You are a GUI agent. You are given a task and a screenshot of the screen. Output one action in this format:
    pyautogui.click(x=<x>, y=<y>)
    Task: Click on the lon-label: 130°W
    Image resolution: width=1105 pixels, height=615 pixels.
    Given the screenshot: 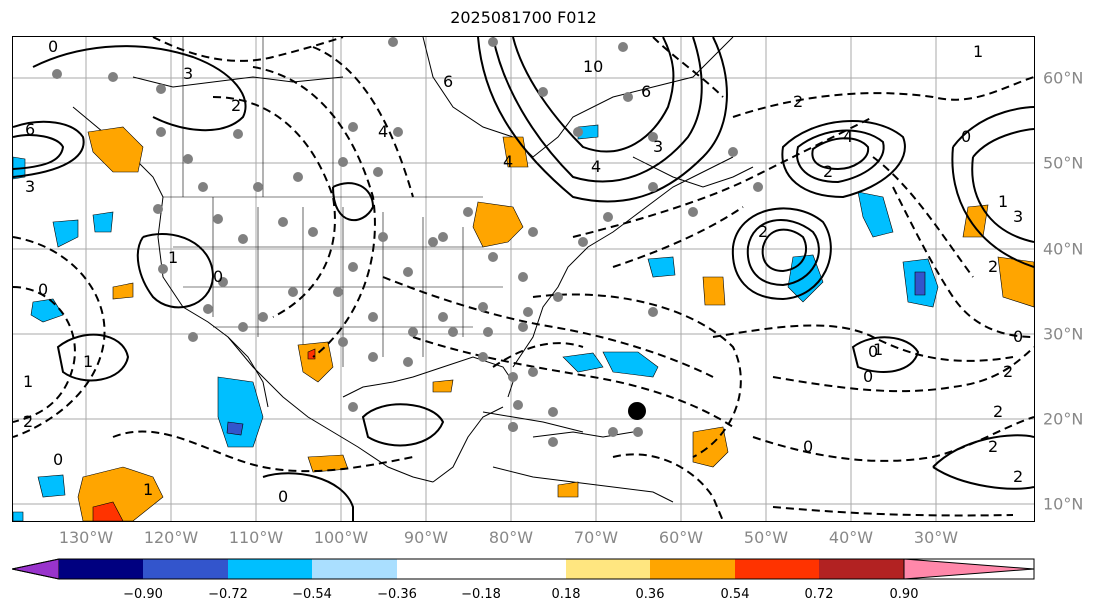 What is the action you would take?
    pyautogui.click(x=86, y=537)
    